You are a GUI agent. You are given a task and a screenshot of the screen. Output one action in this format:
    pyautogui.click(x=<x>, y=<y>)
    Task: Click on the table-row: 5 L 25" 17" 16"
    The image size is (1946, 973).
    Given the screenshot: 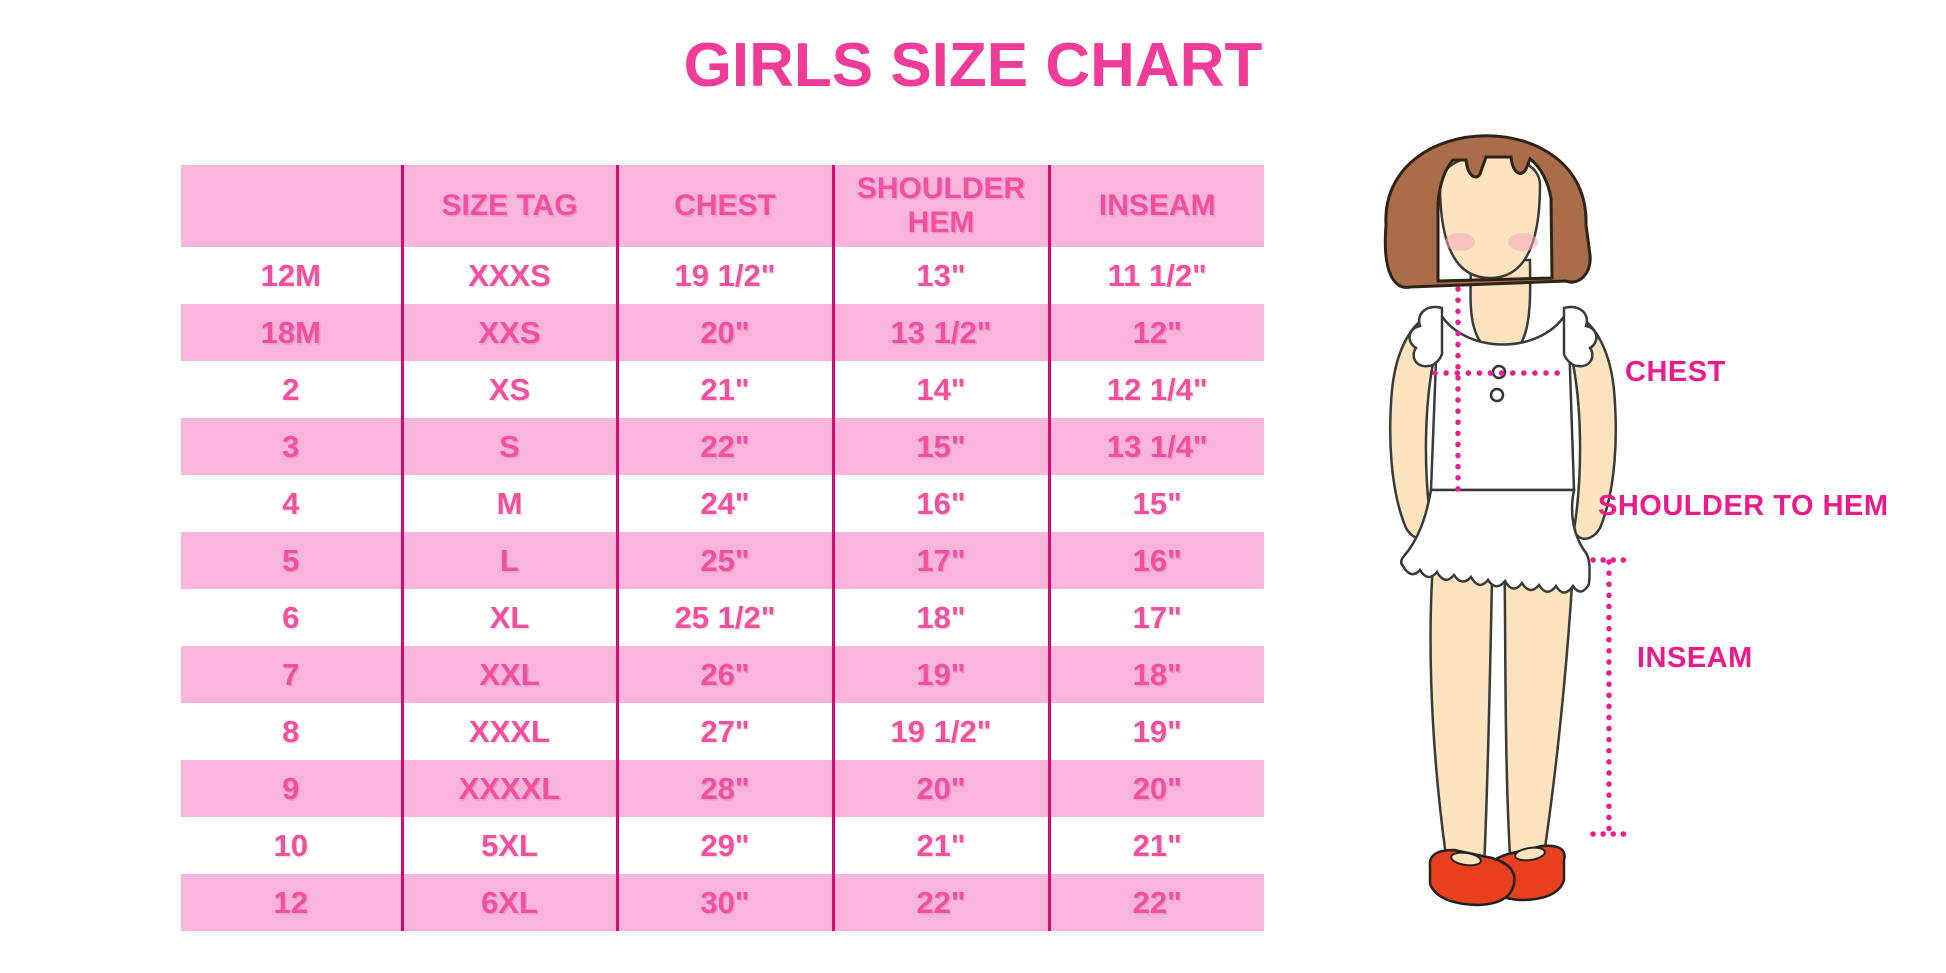 What is the action you would take?
    pyautogui.click(x=722, y=560)
    